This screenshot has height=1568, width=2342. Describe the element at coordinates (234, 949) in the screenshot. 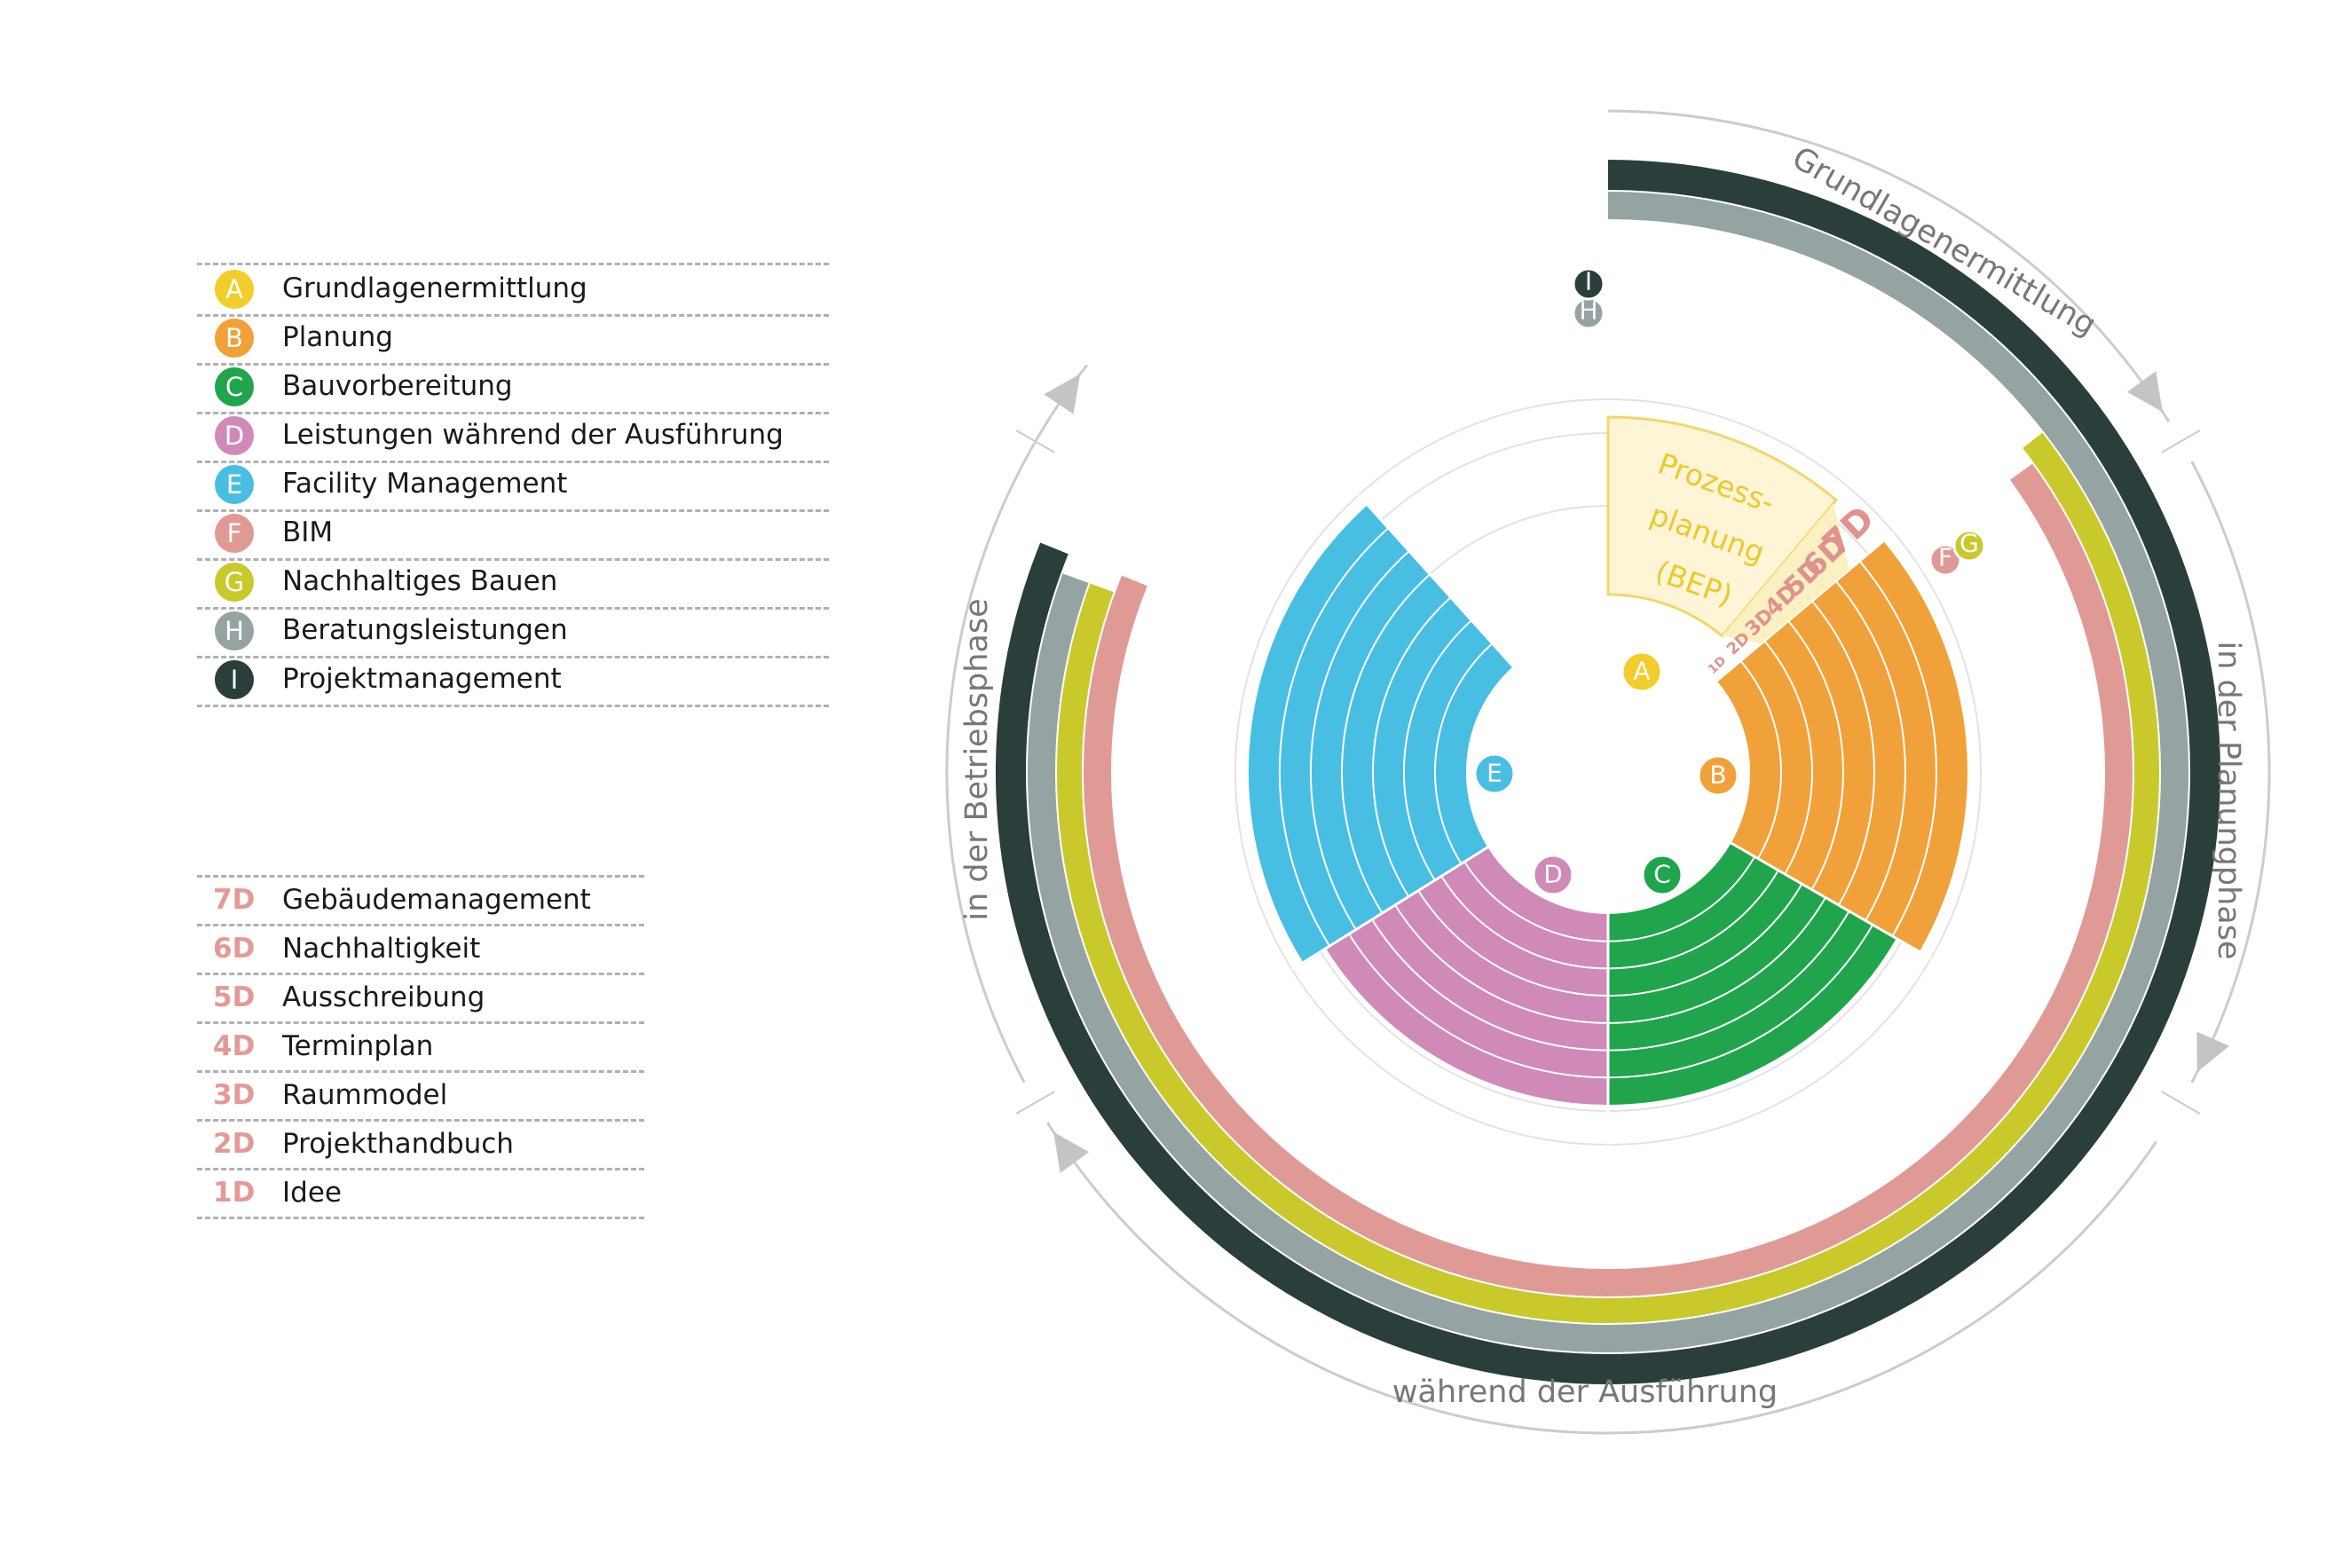

I see `dimension-code: 6D` at that location.